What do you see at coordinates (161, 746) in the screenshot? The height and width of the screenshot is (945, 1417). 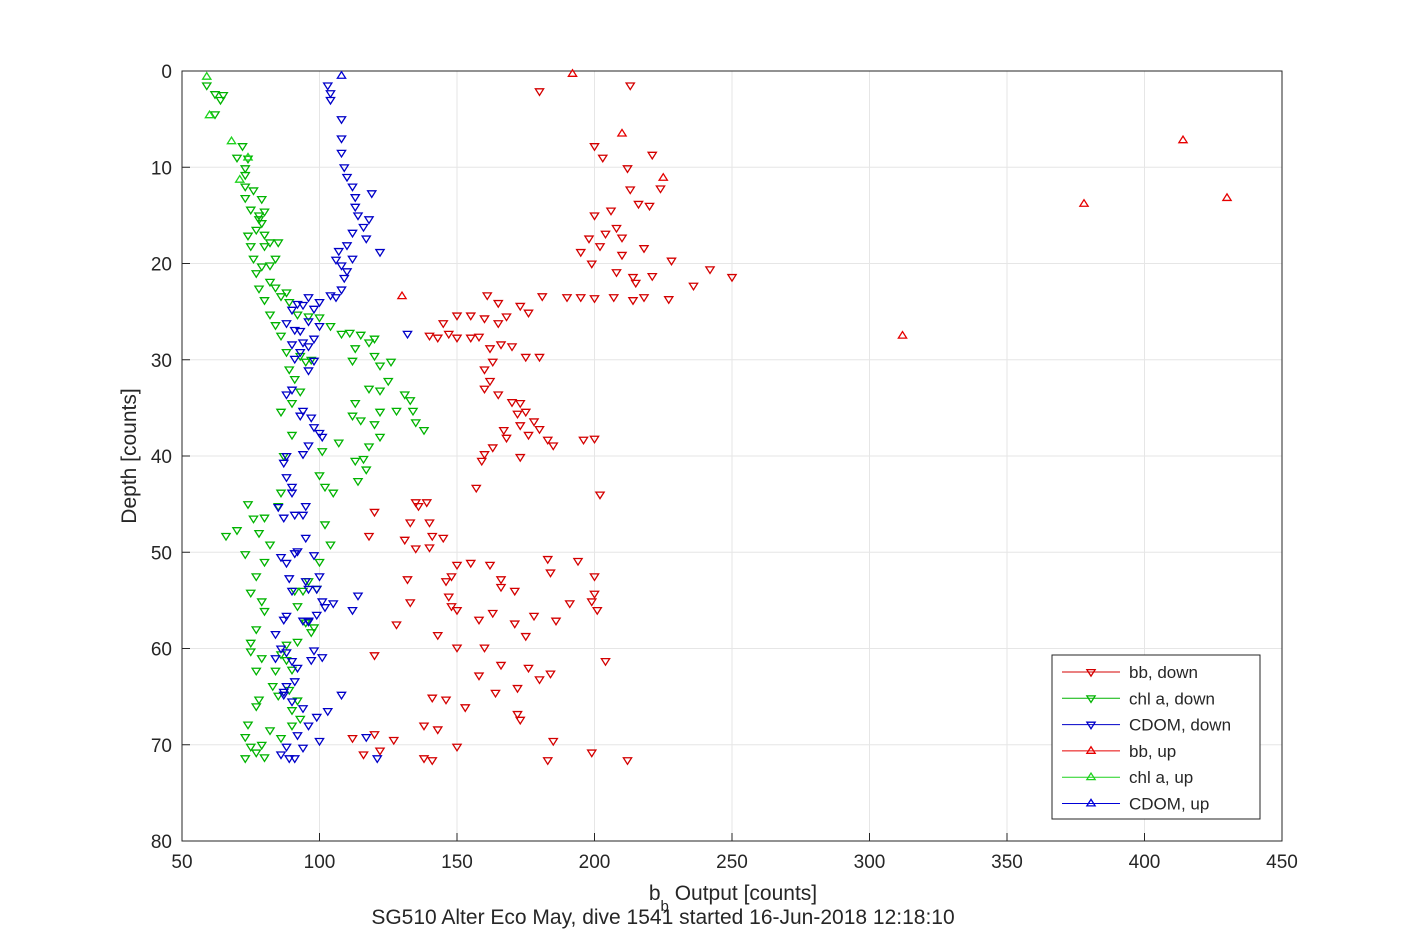 I see `y-tick-label: 70` at bounding box center [161, 746].